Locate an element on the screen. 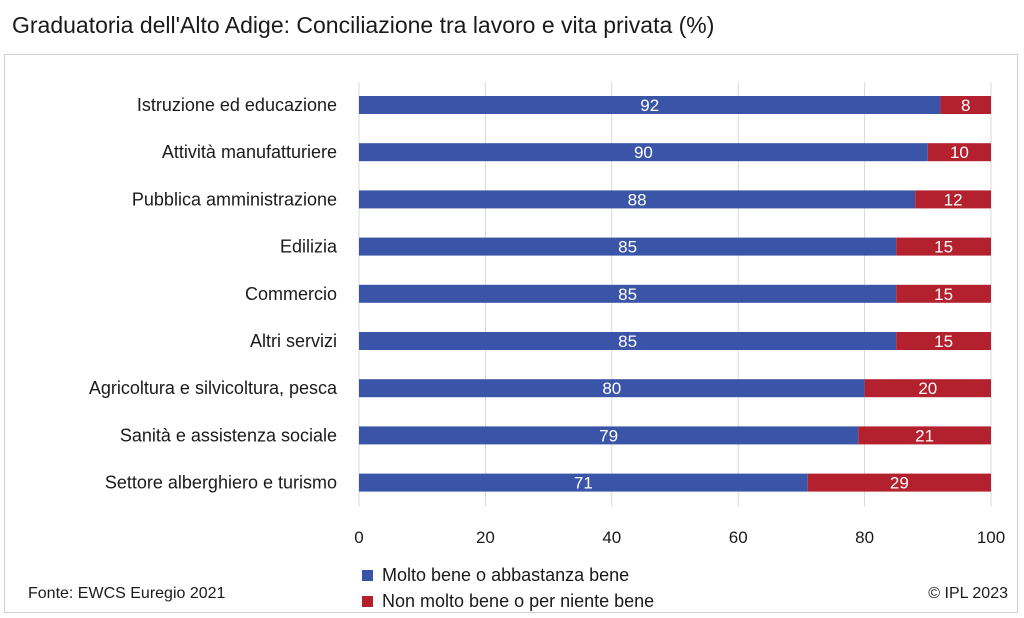 The width and height of the screenshot is (1024, 618). data-label-2-3: 12 is located at coordinates (953, 199).